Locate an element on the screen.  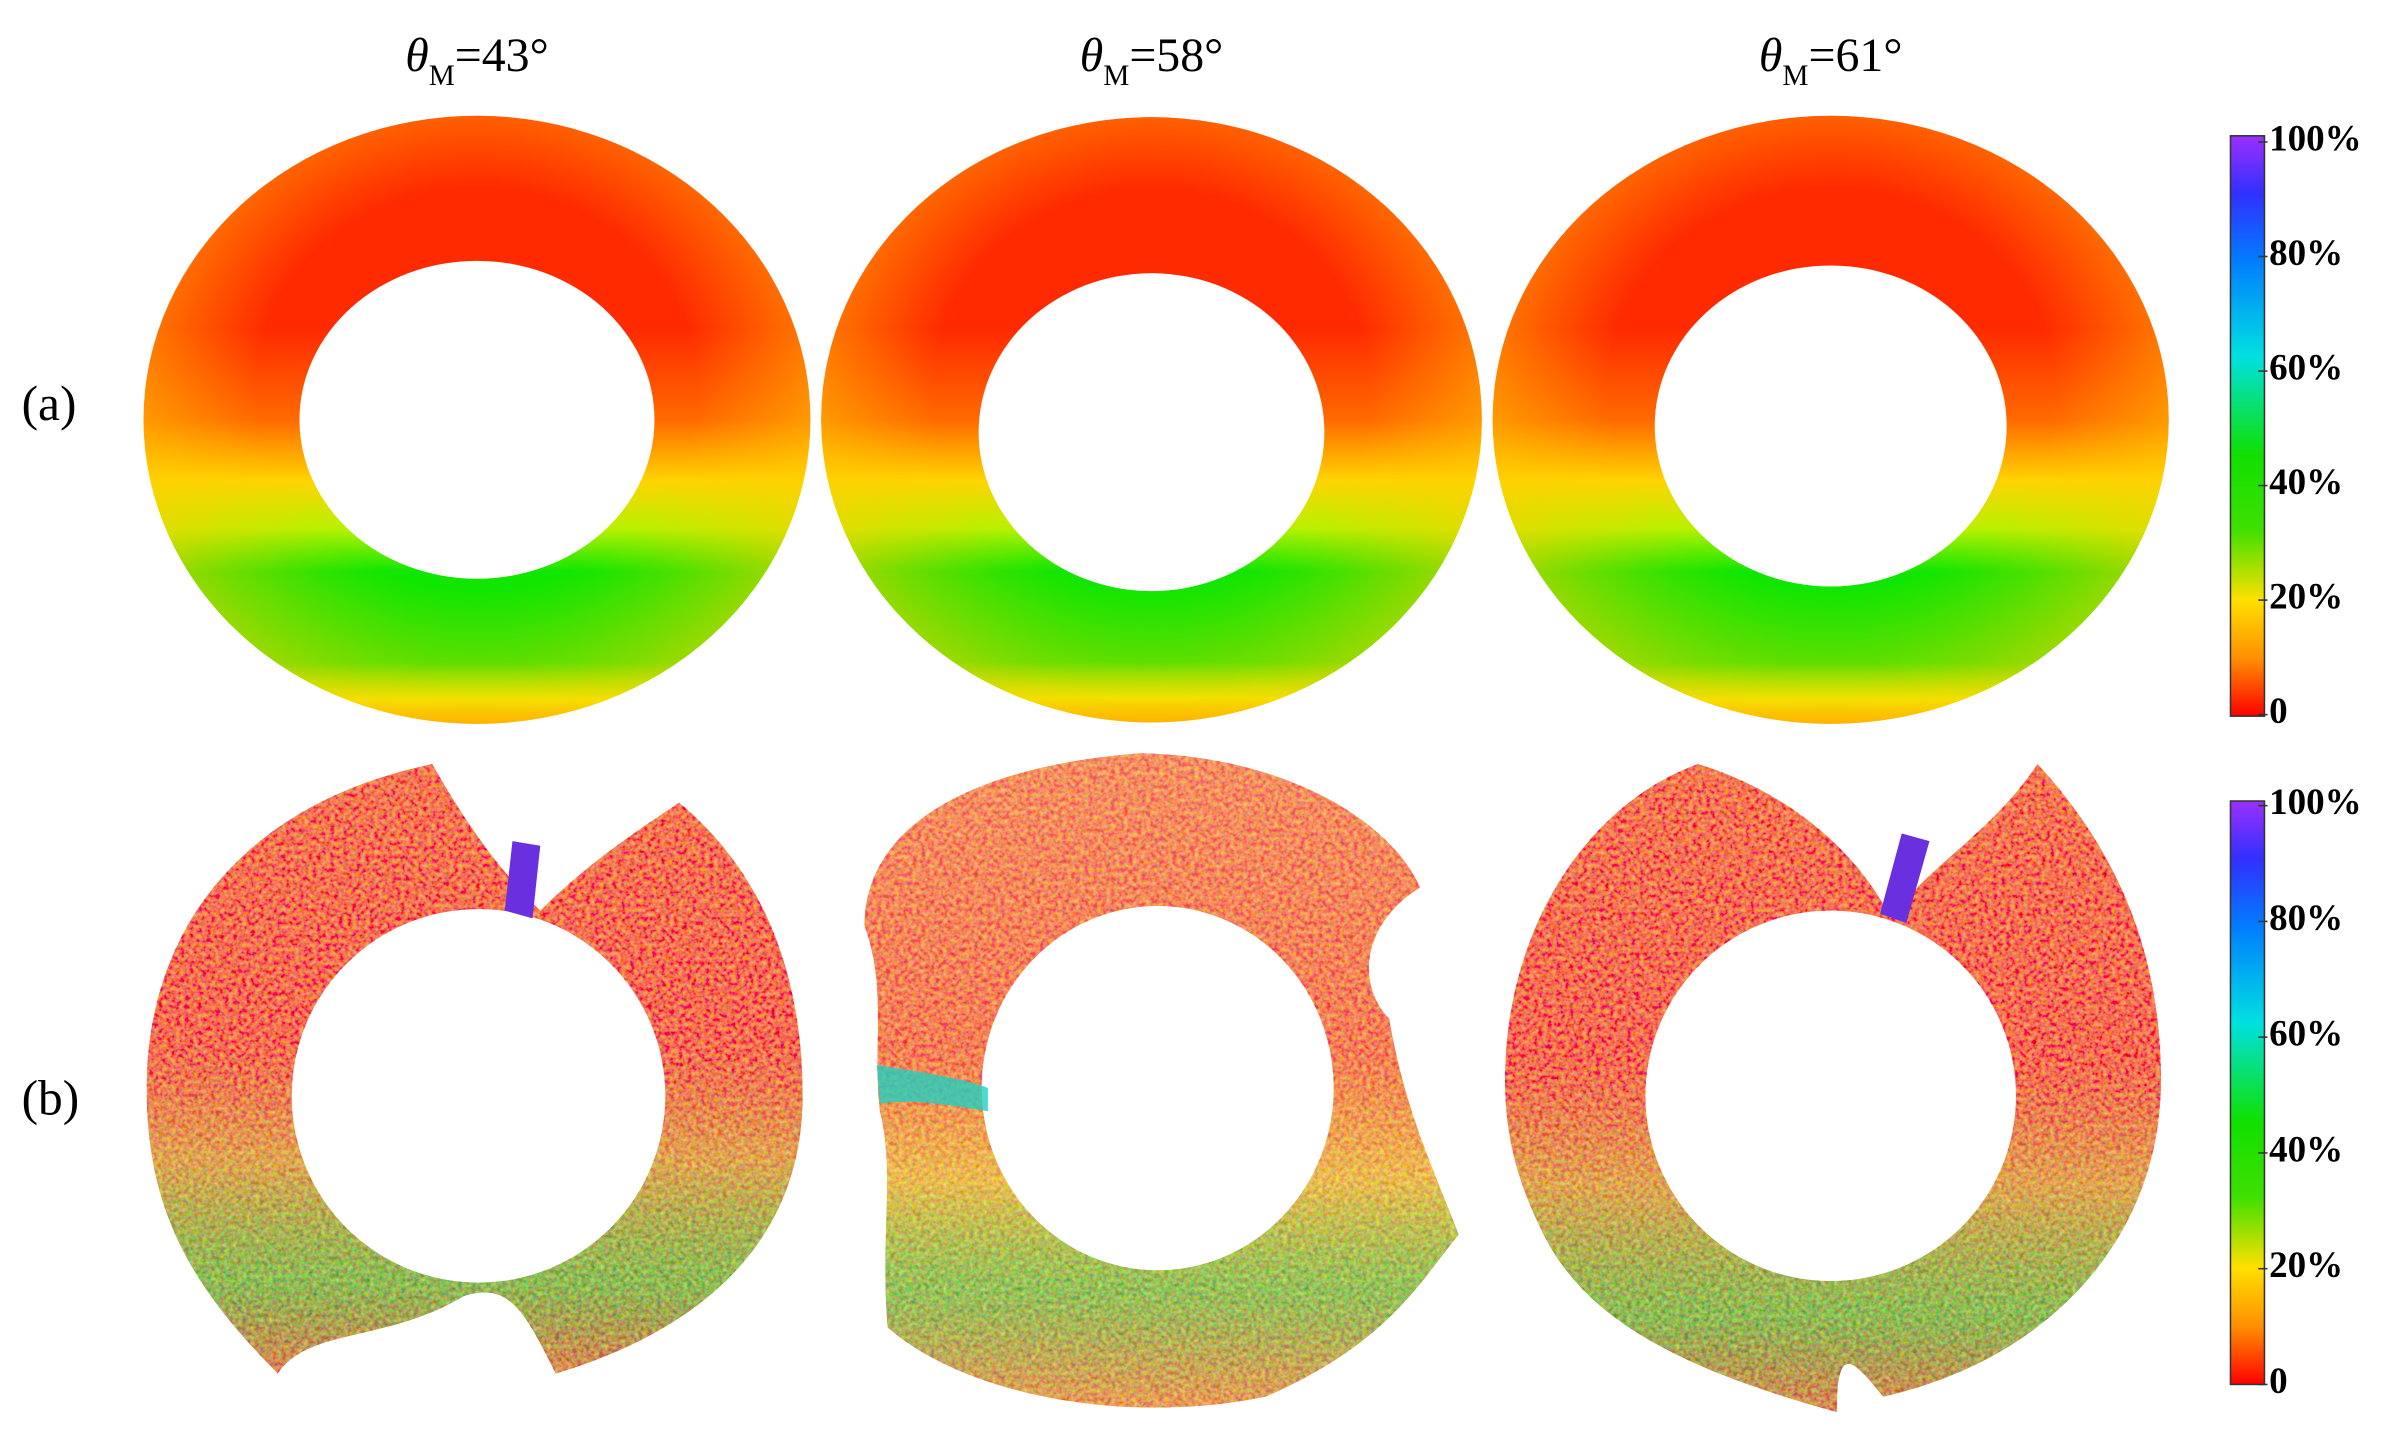
column-title: θM=58° is located at coordinates (1152, 60).